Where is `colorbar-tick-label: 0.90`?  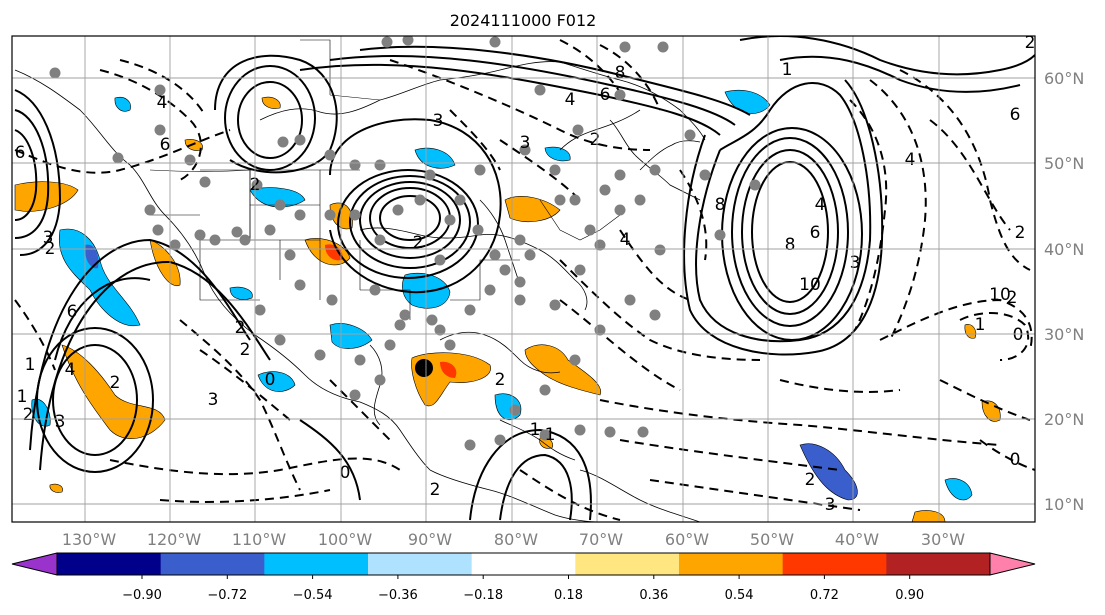
colorbar-tick-label: 0.90 is located at coordinates (909, 595).